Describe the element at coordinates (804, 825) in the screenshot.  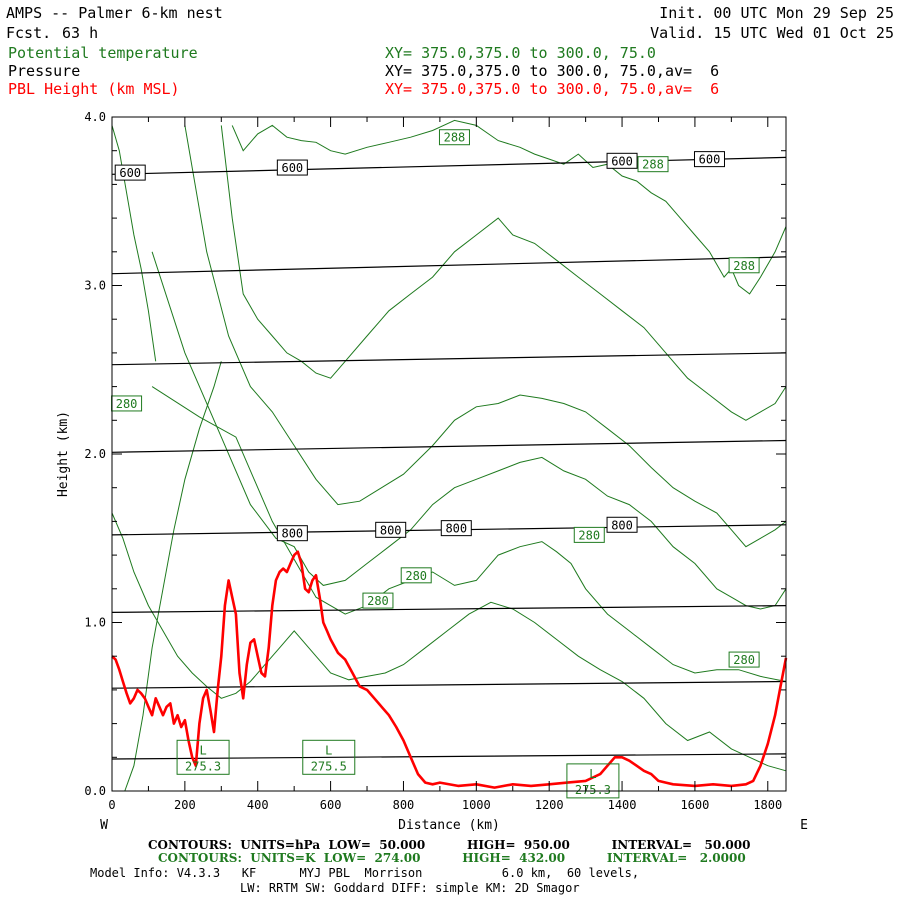
I see `east-label: E` at that location.